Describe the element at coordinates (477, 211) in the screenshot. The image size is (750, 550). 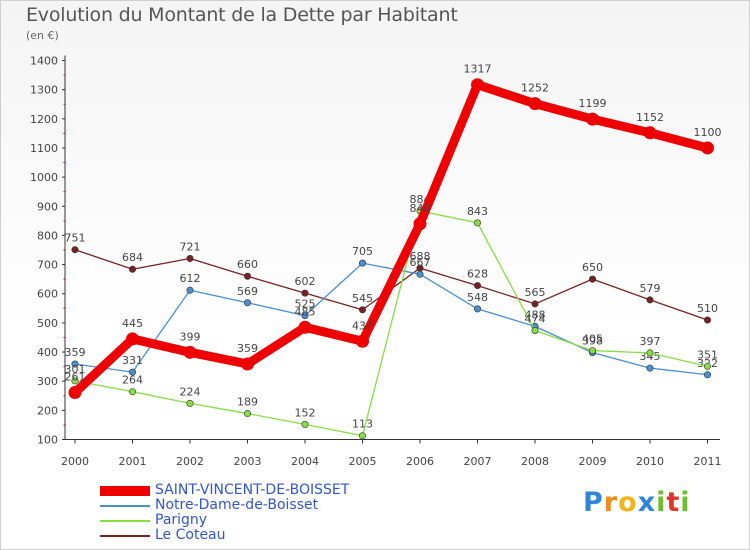
I see `data-label: 843` at that location.